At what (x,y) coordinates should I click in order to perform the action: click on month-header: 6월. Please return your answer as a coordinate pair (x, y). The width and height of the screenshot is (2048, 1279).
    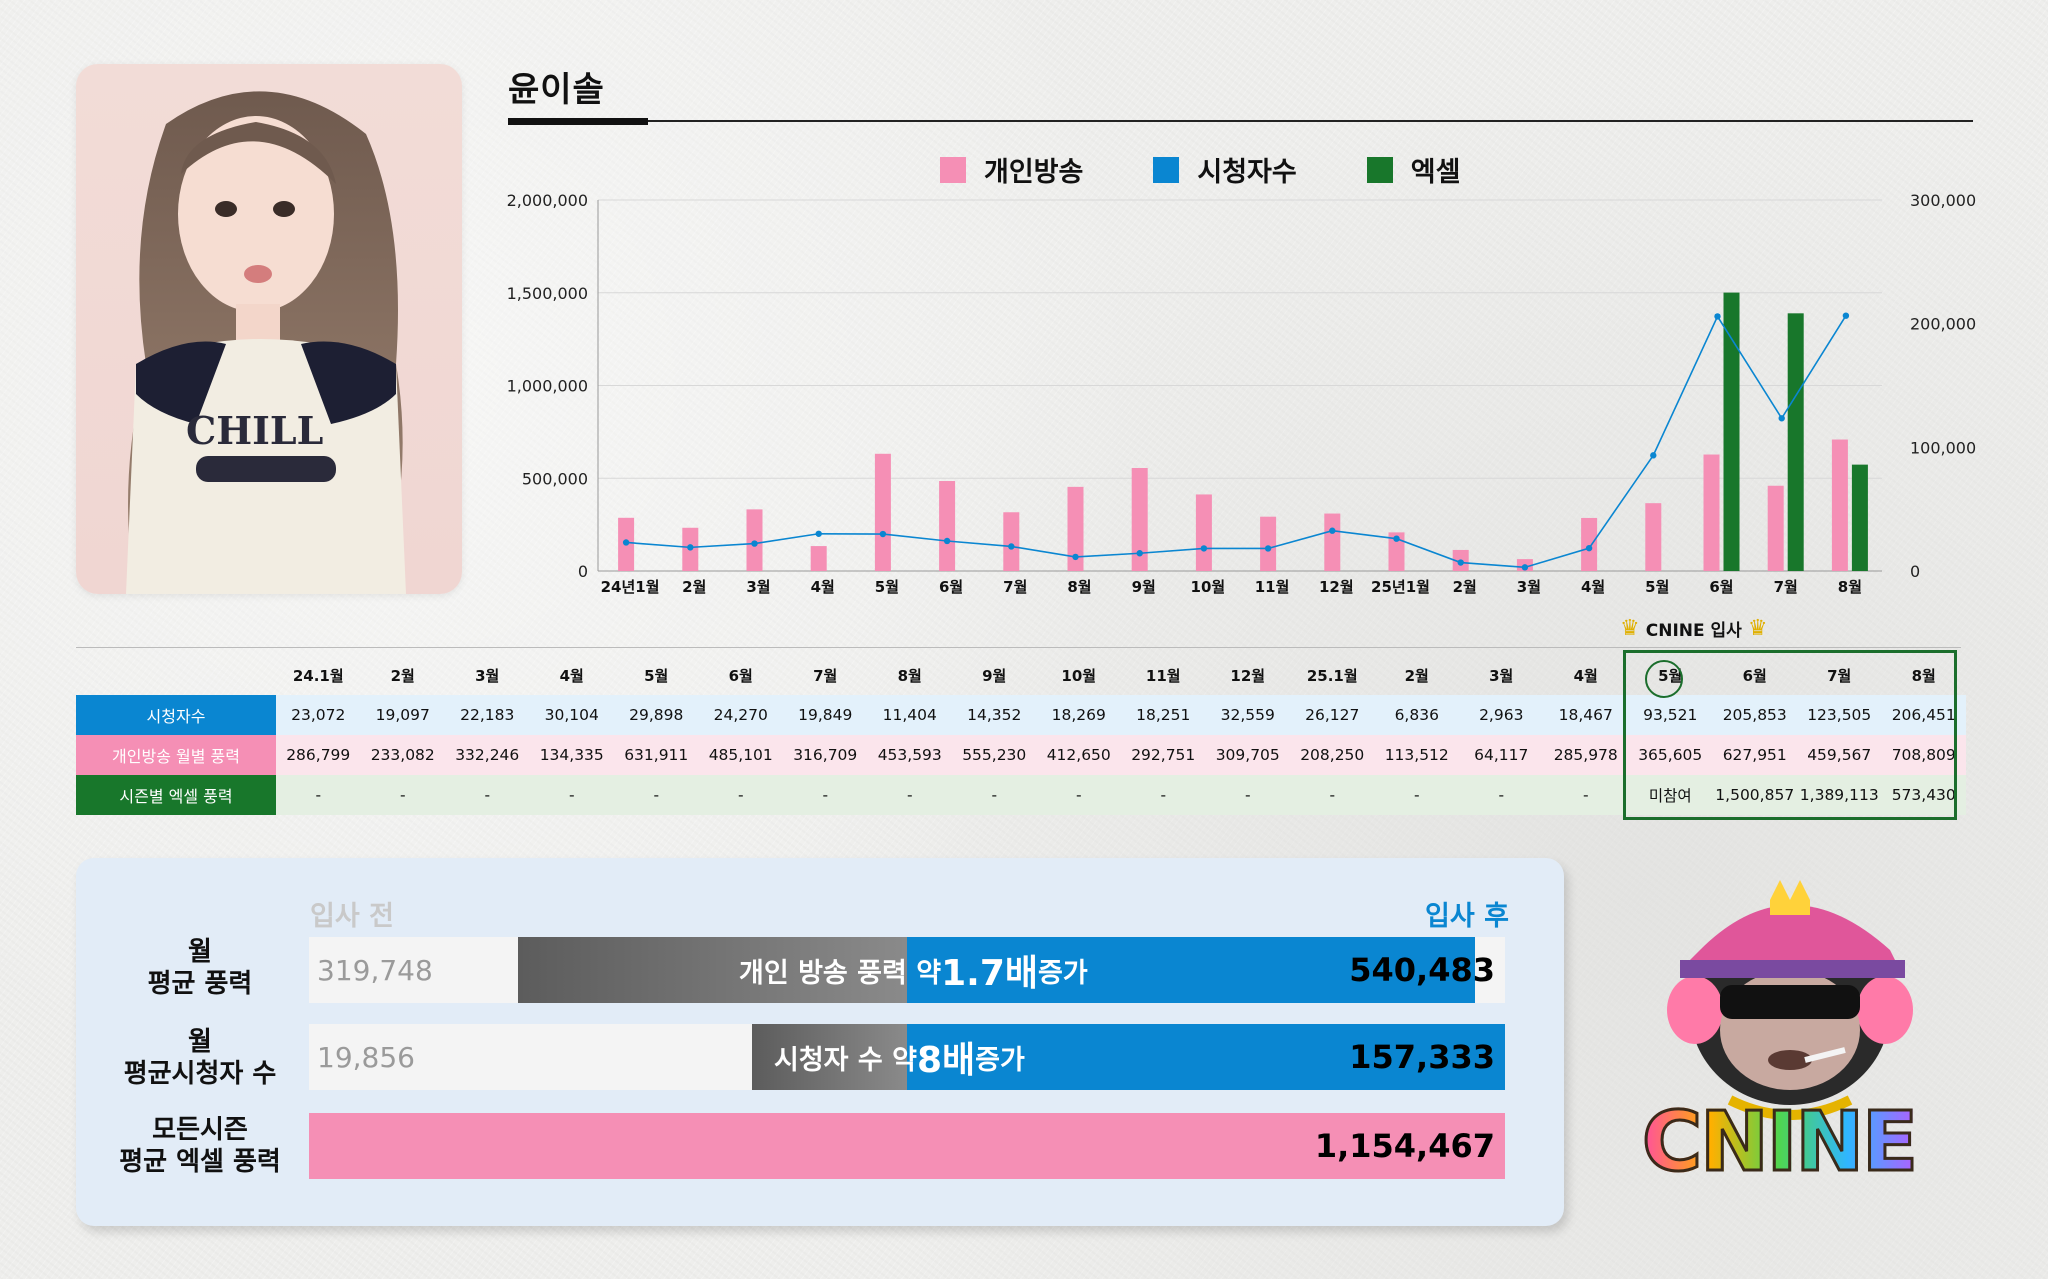
    Looking at the image, I should click on (1754, 675).